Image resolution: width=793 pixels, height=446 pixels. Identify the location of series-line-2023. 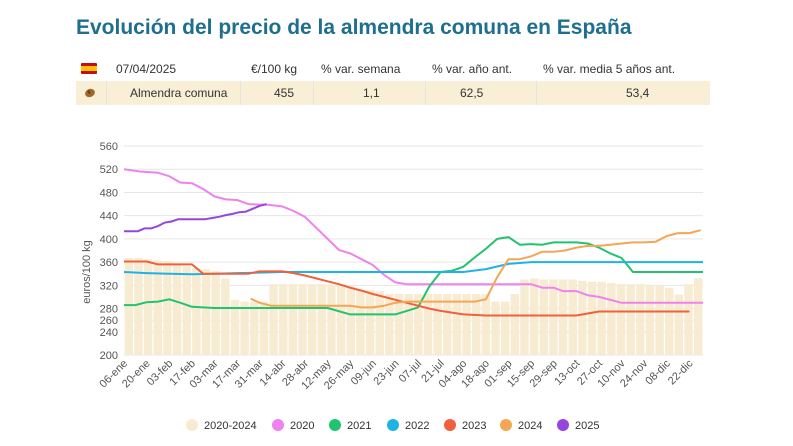
(407, 288).